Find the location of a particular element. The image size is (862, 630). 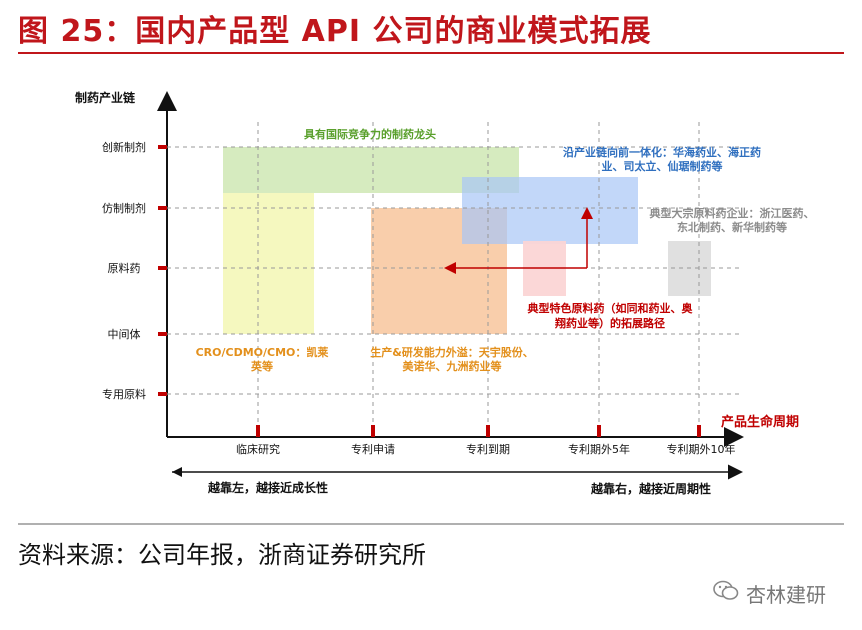

source-note: 资料来源：公司年报，浙商证券研究所 is located at coordinates (222, 555).